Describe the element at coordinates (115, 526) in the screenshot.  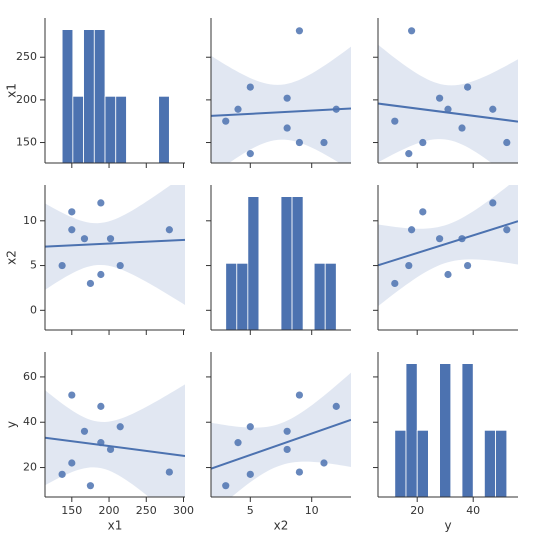
I see `x-axis-label: x1` at that location.